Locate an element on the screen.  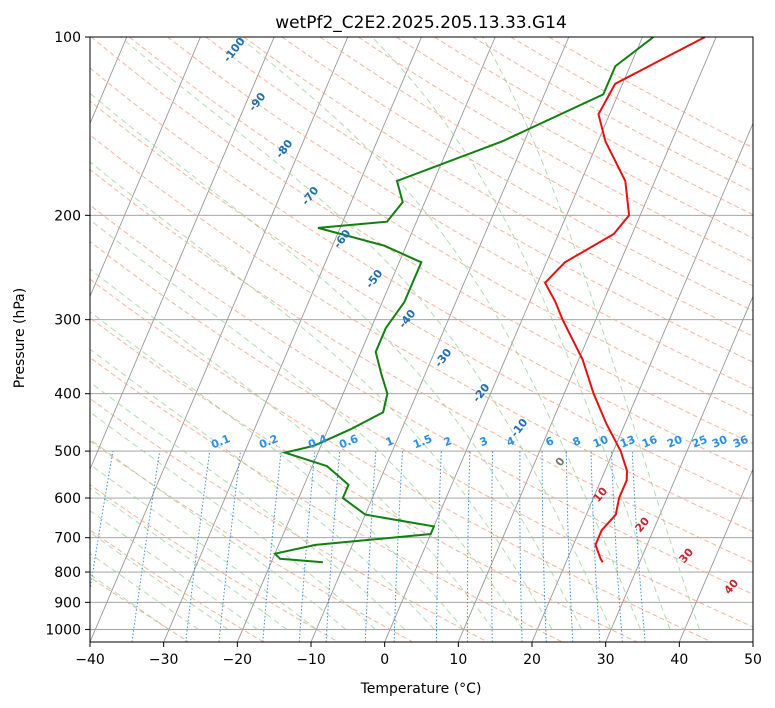
mixing-ratio-label: 1 is located at coordinates (390, 441).